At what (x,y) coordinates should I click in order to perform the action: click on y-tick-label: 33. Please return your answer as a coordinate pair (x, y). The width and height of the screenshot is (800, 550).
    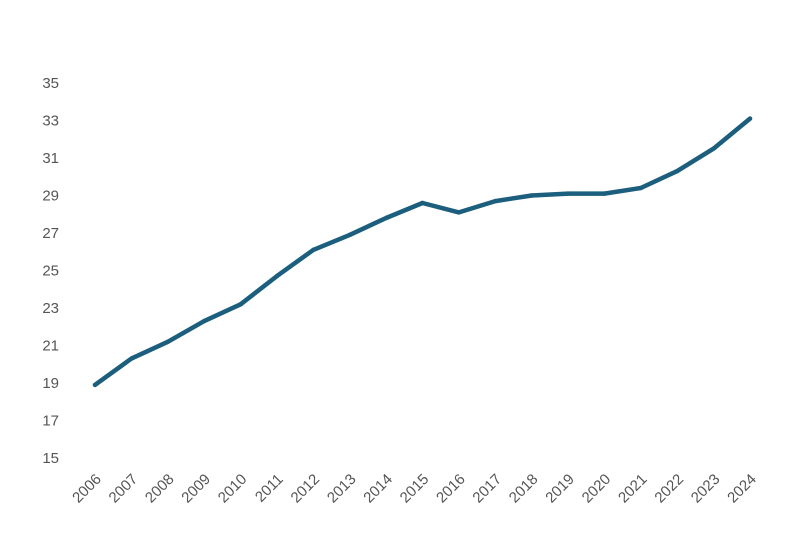
    Looking at the image, I should click on (50, 121).